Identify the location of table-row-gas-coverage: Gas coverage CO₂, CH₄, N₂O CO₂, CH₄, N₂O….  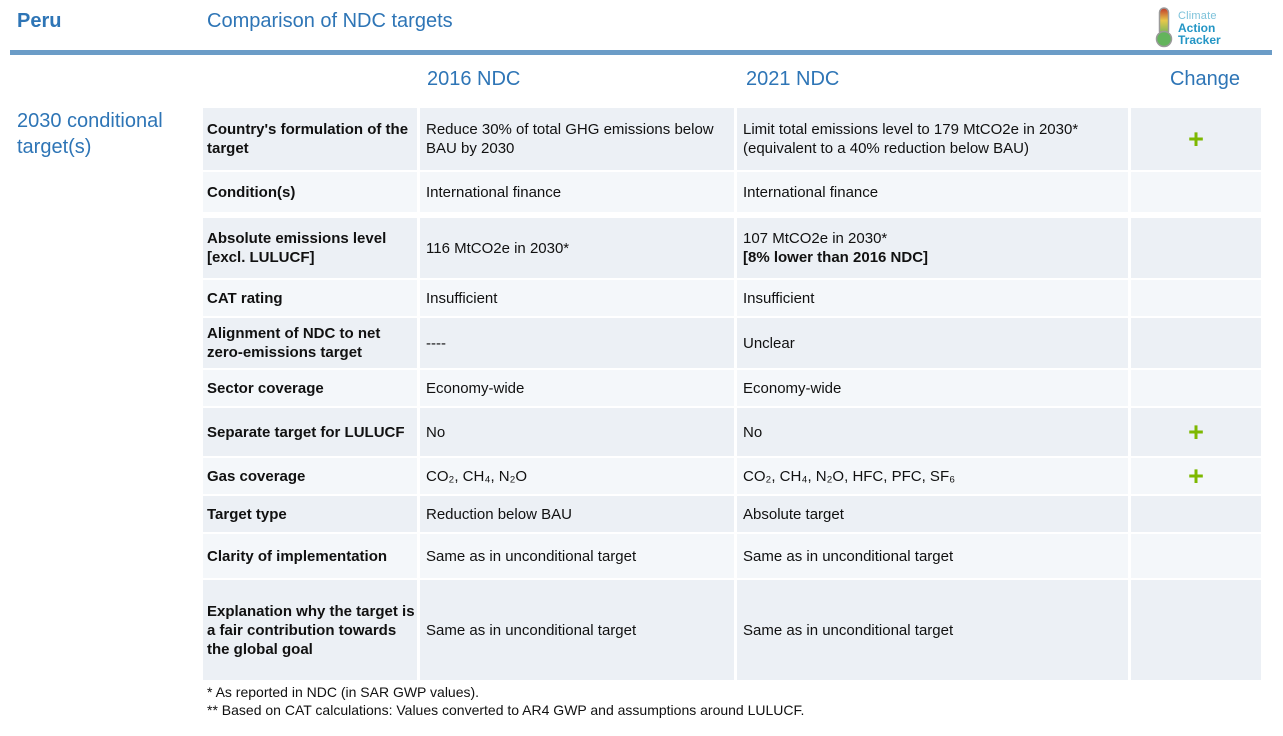
(738, 476).